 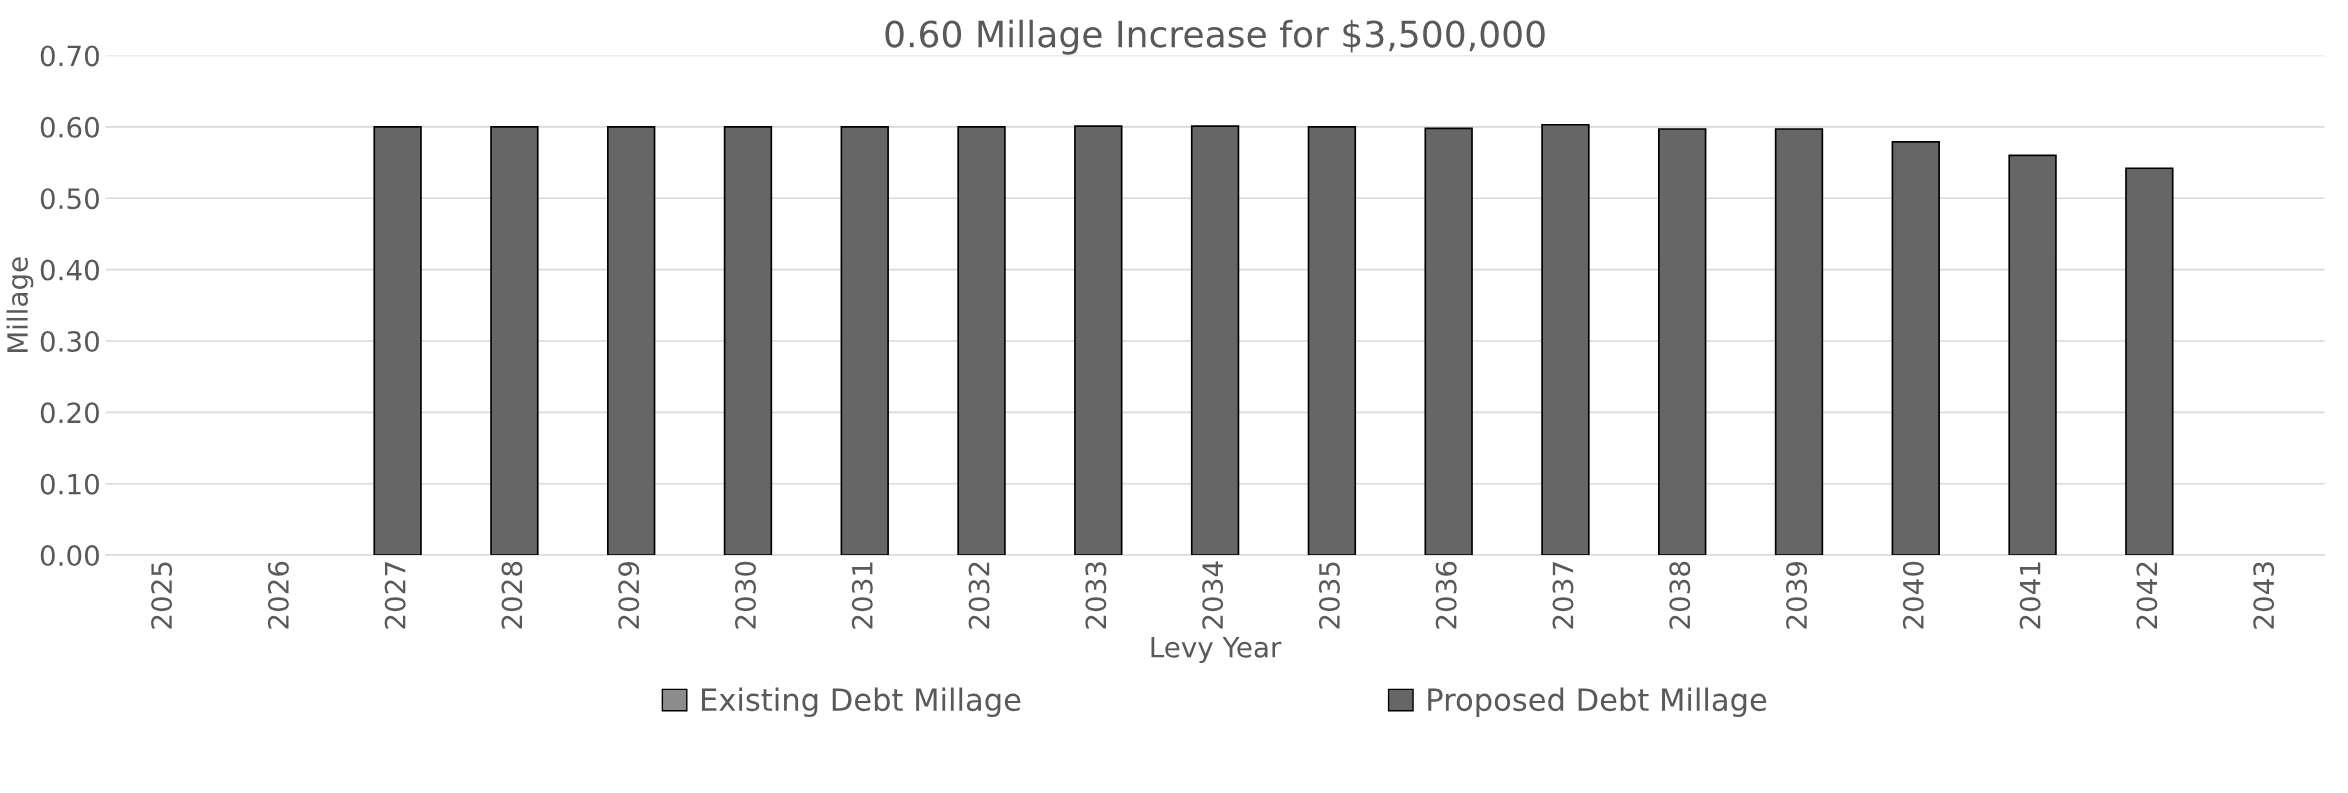 What do you see at coordinates (1680, 595) in the screenshot?
I see `x-tick-label: 2038` at bounding box center [1680, 595].